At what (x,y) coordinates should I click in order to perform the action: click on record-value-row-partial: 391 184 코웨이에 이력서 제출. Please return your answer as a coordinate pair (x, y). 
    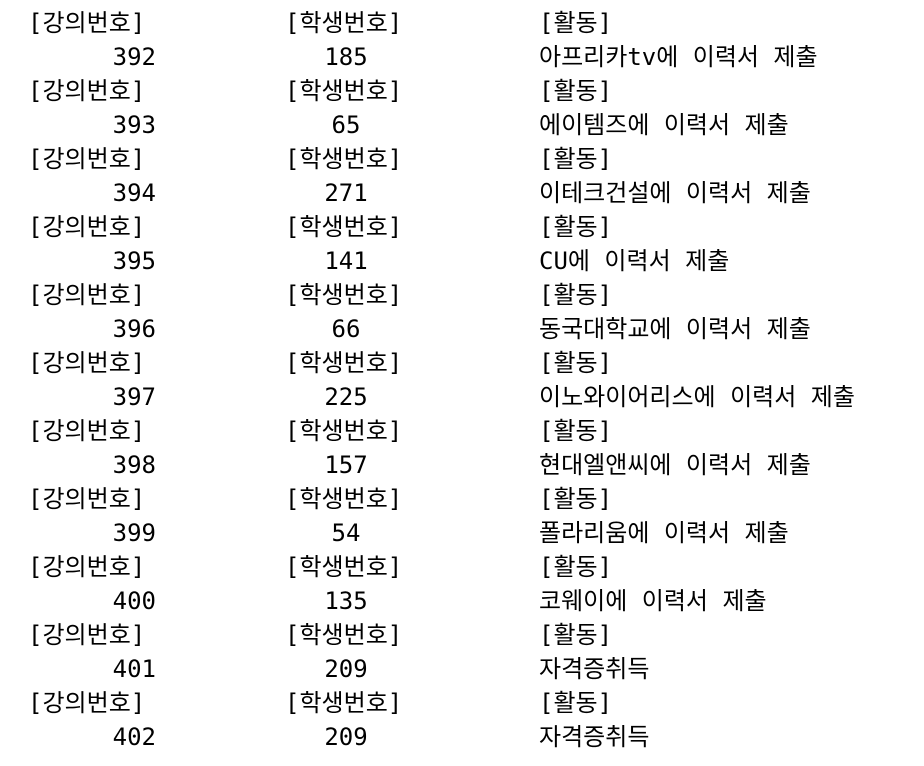
    Looking at the image, I should click on (462, 3).